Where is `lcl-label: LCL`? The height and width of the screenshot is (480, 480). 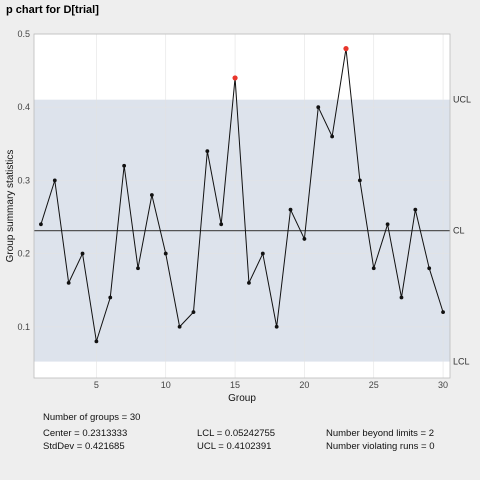
lcl-label: LCL is located at coordinates (461, 362).